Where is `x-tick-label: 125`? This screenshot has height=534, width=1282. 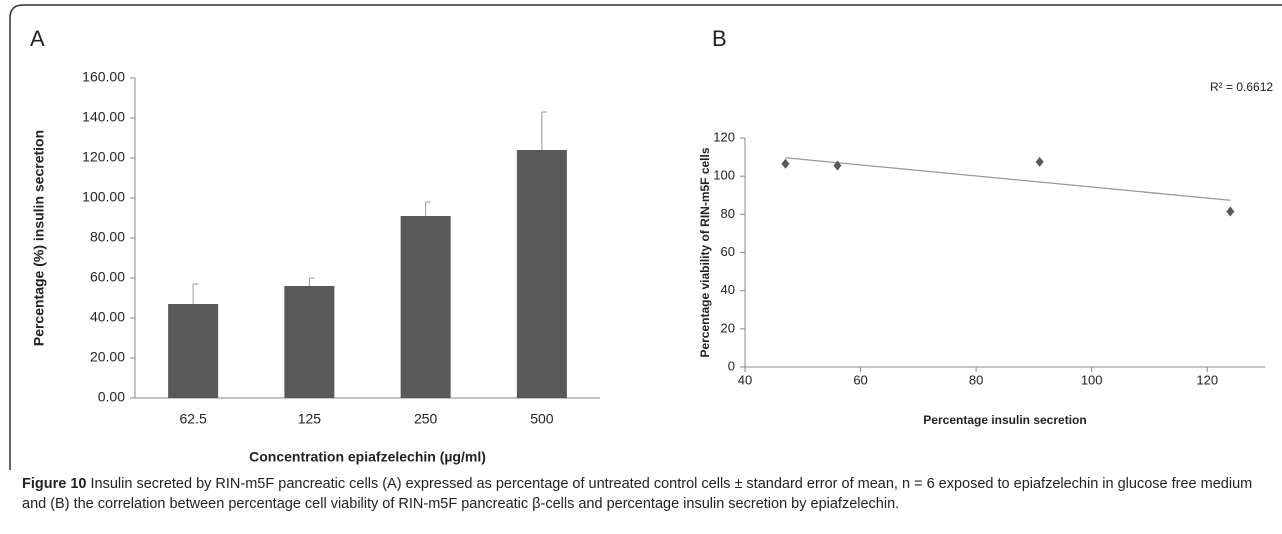
x-tick-label: 125 is located at coordinates (310, 419).